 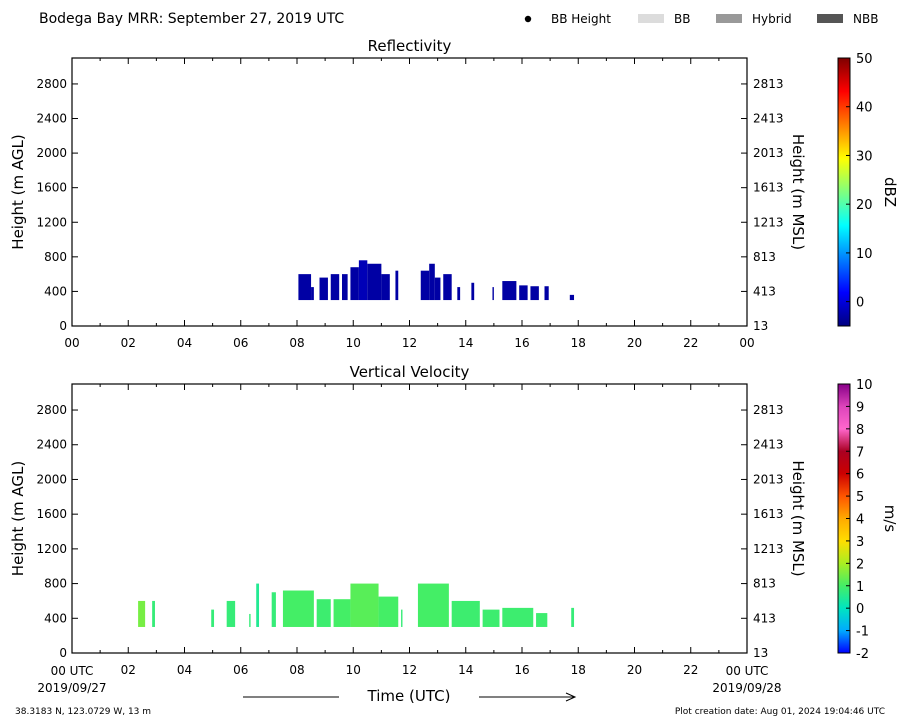 I want to click on colorbar-tick-label: 7, so click(x=860, y=452).